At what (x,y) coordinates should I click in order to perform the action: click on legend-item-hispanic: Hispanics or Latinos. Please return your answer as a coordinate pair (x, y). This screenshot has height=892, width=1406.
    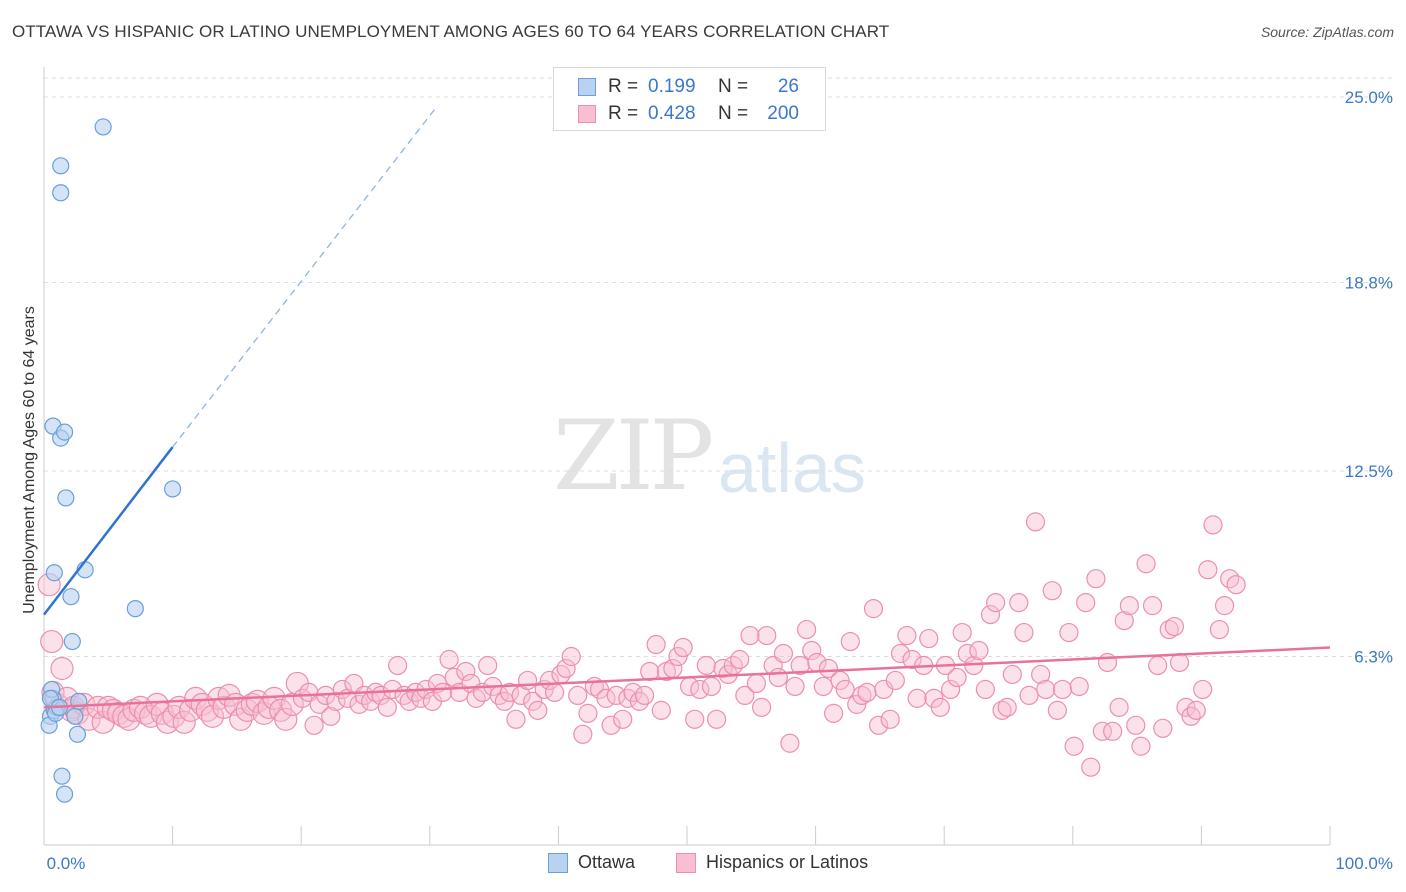
    Looking at the image, I should click on (772, 862).